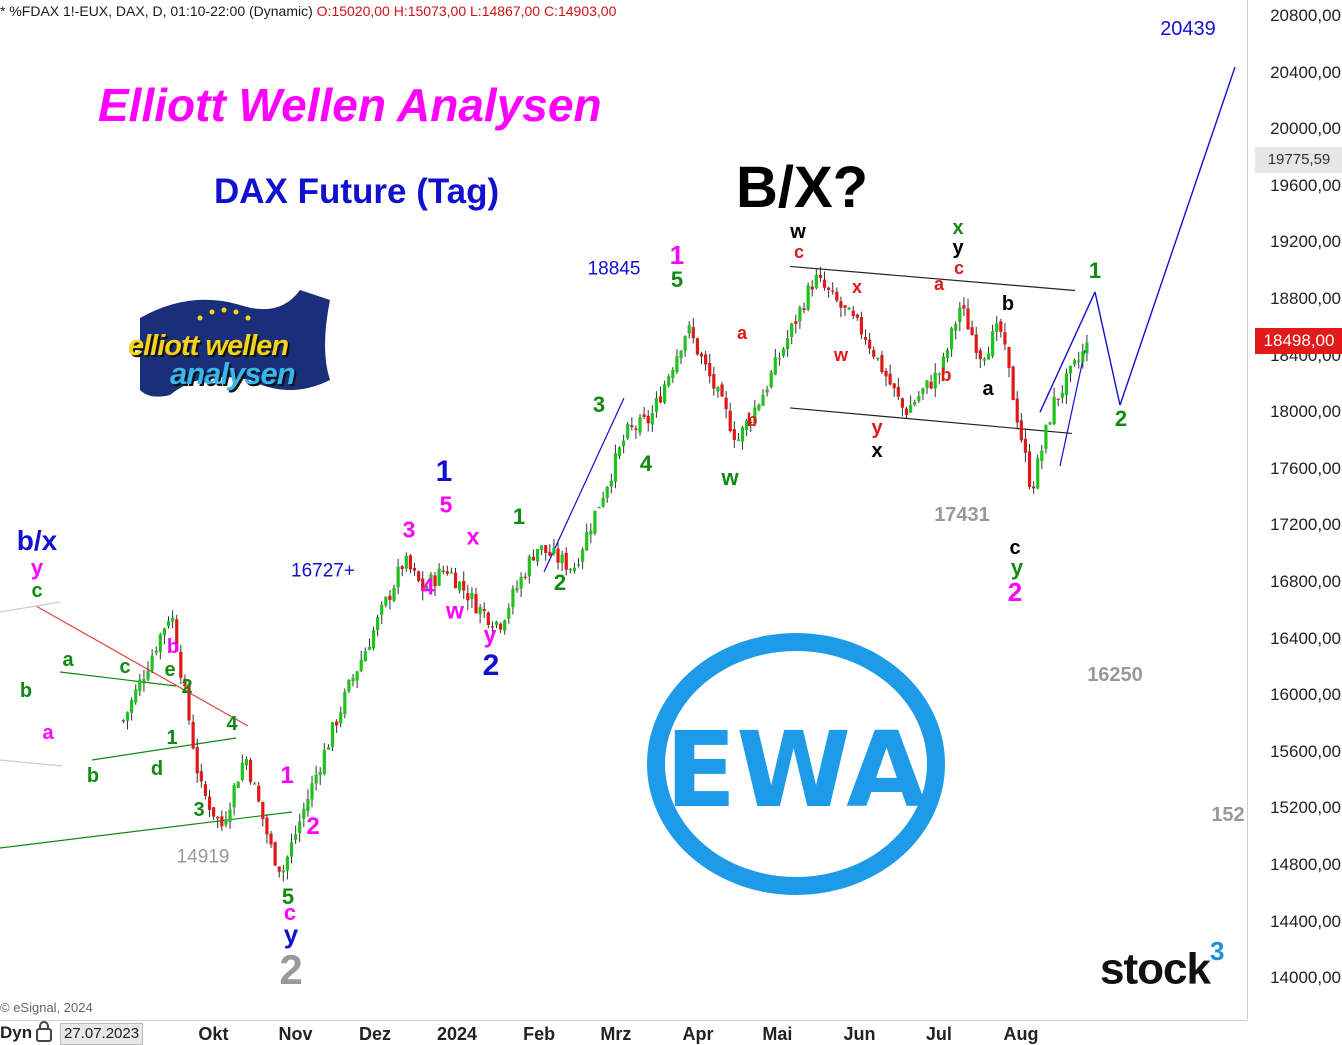 Image resolution: width=1342 pixels, height=1045 pixels. Describe the element at coordinates (102, 1034) in the screenshot. I see `start-date-box: 27.07.2023` at that location.